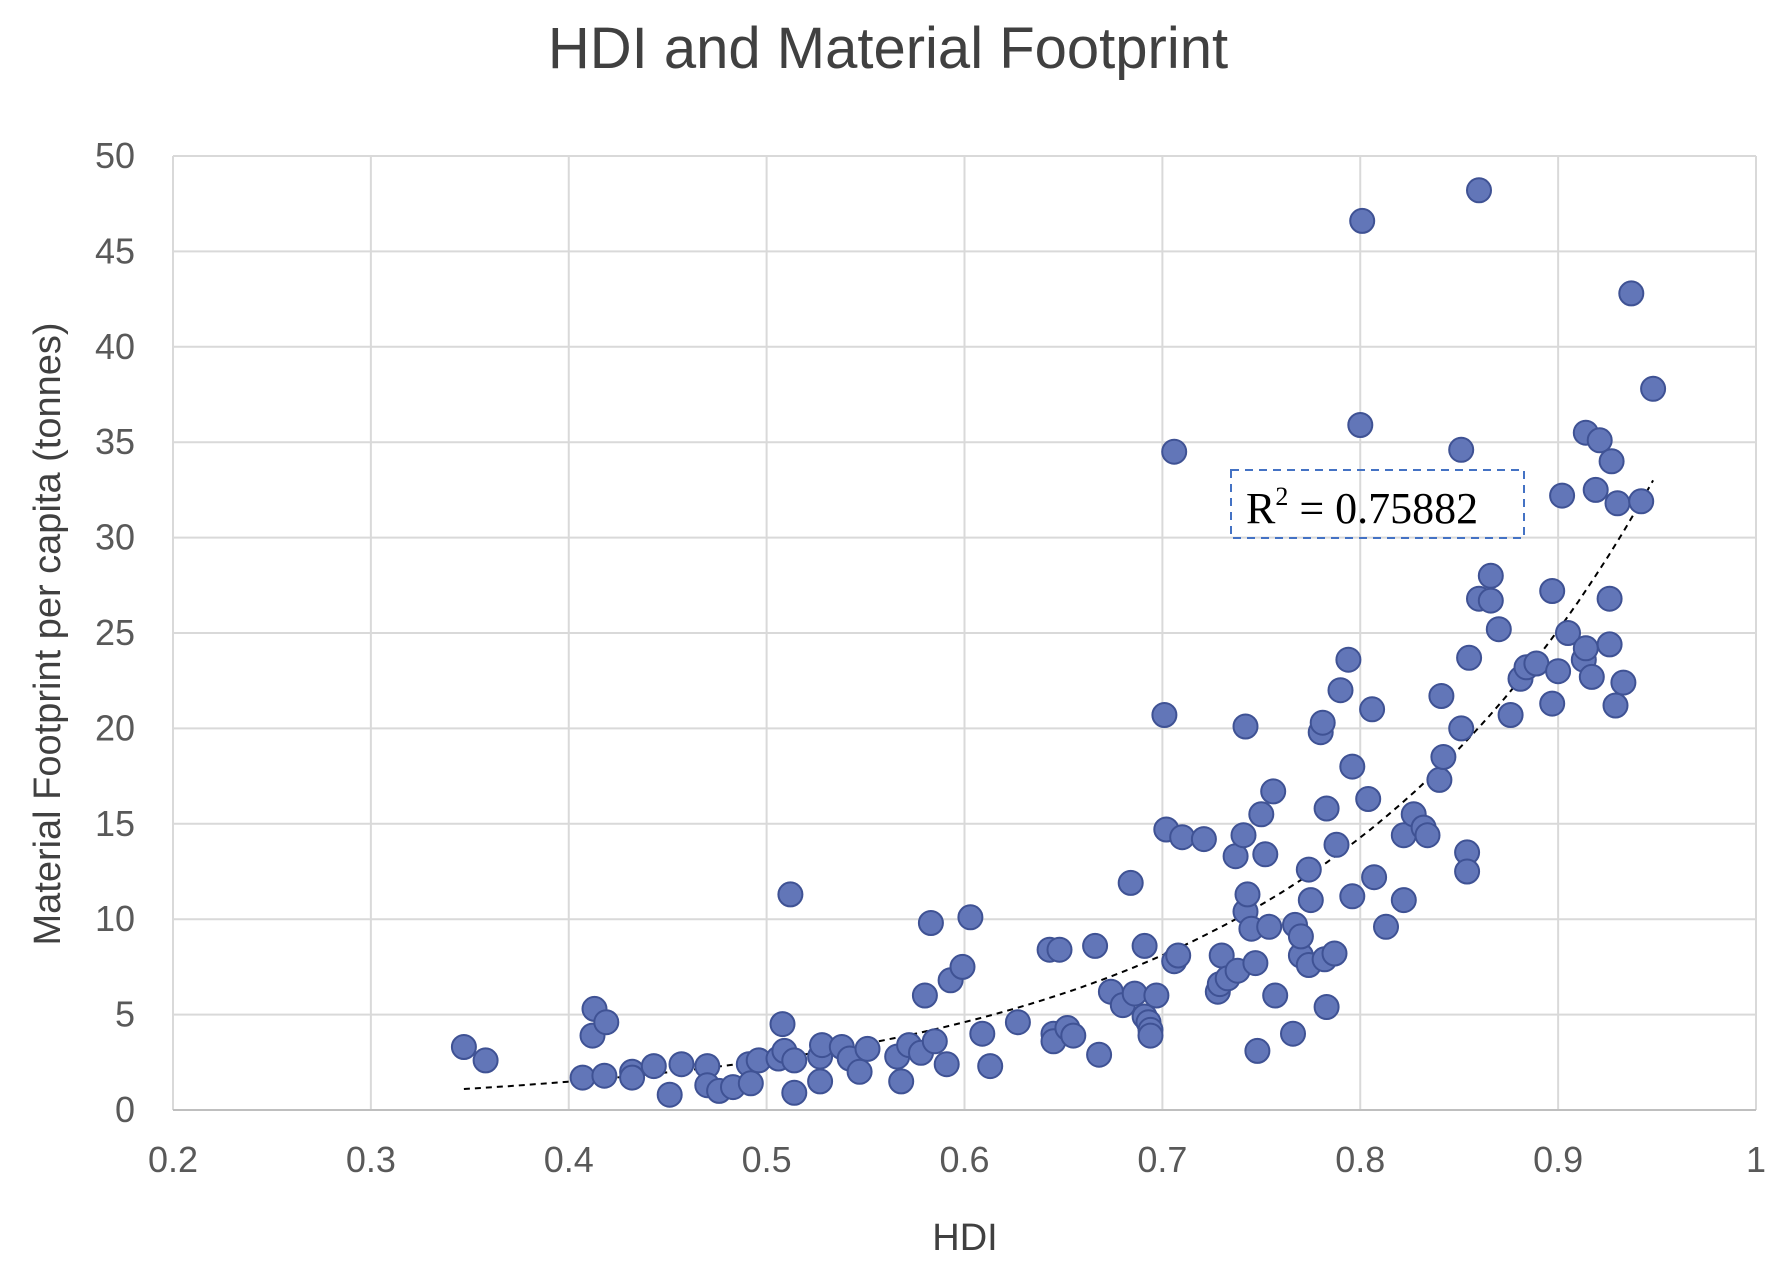  What do you see at coordinates (767, 1159) in the screenshot?
I see `x-tick-label: 0.5` at bounding box center [767, 1159].